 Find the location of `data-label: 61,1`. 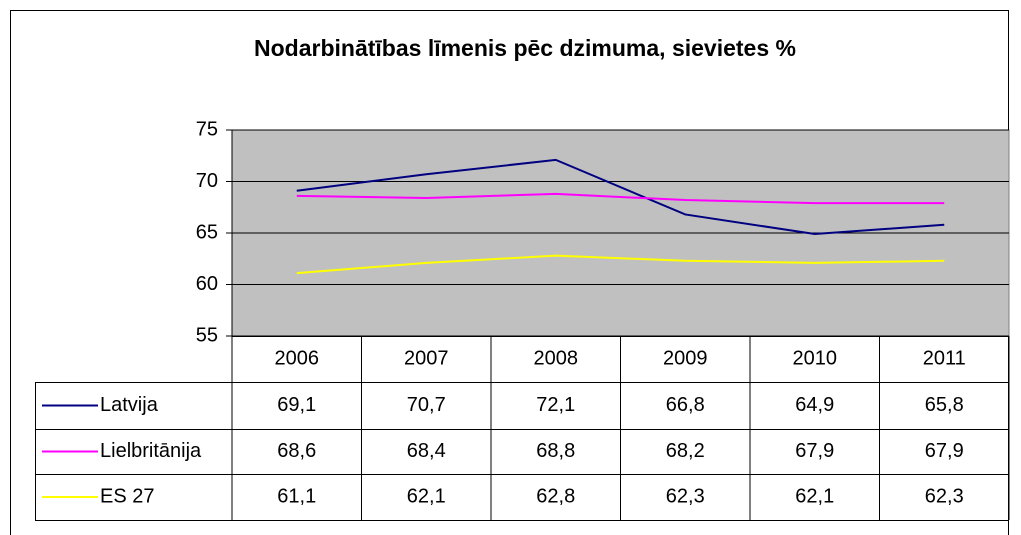

data-label: 61,1 is located at coordinates (296, 496).